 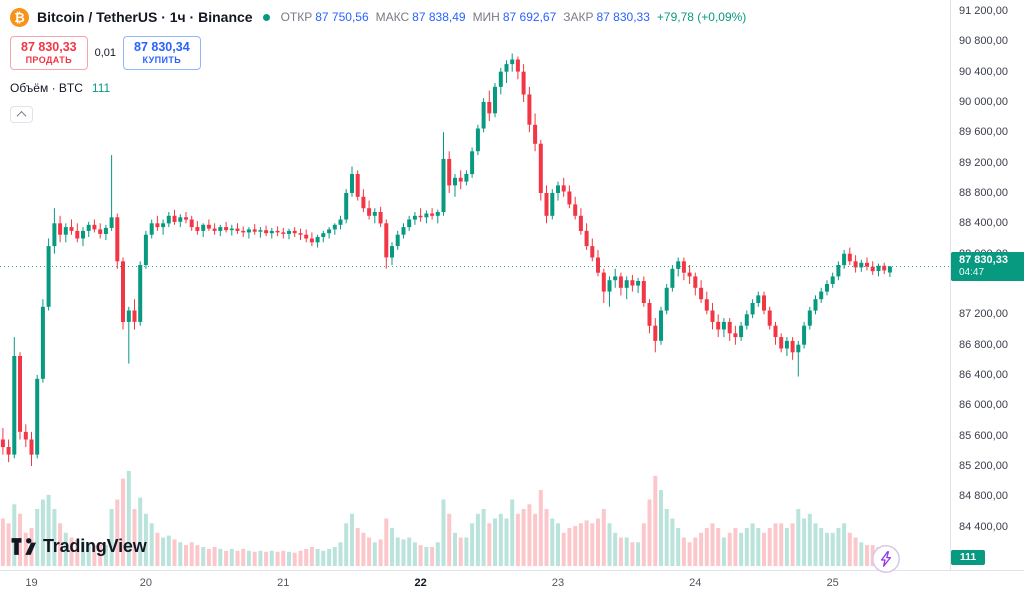 I want to click on low-label: МИН, so click(x=486, y=17).